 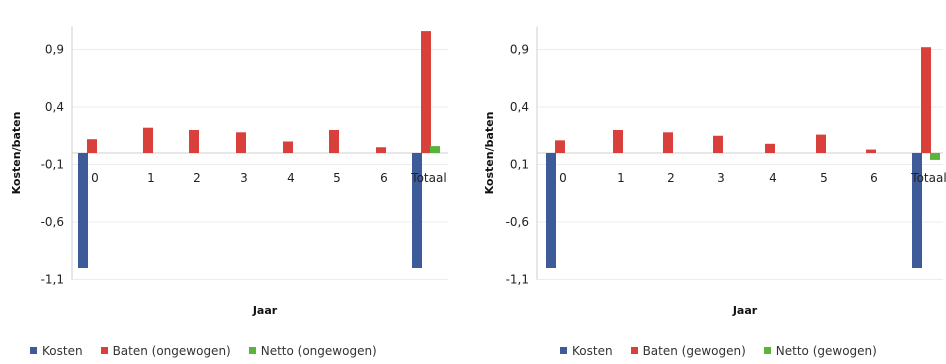 I want to click on legend-item: Netto (ongewogen), so click(x=312, y=351).